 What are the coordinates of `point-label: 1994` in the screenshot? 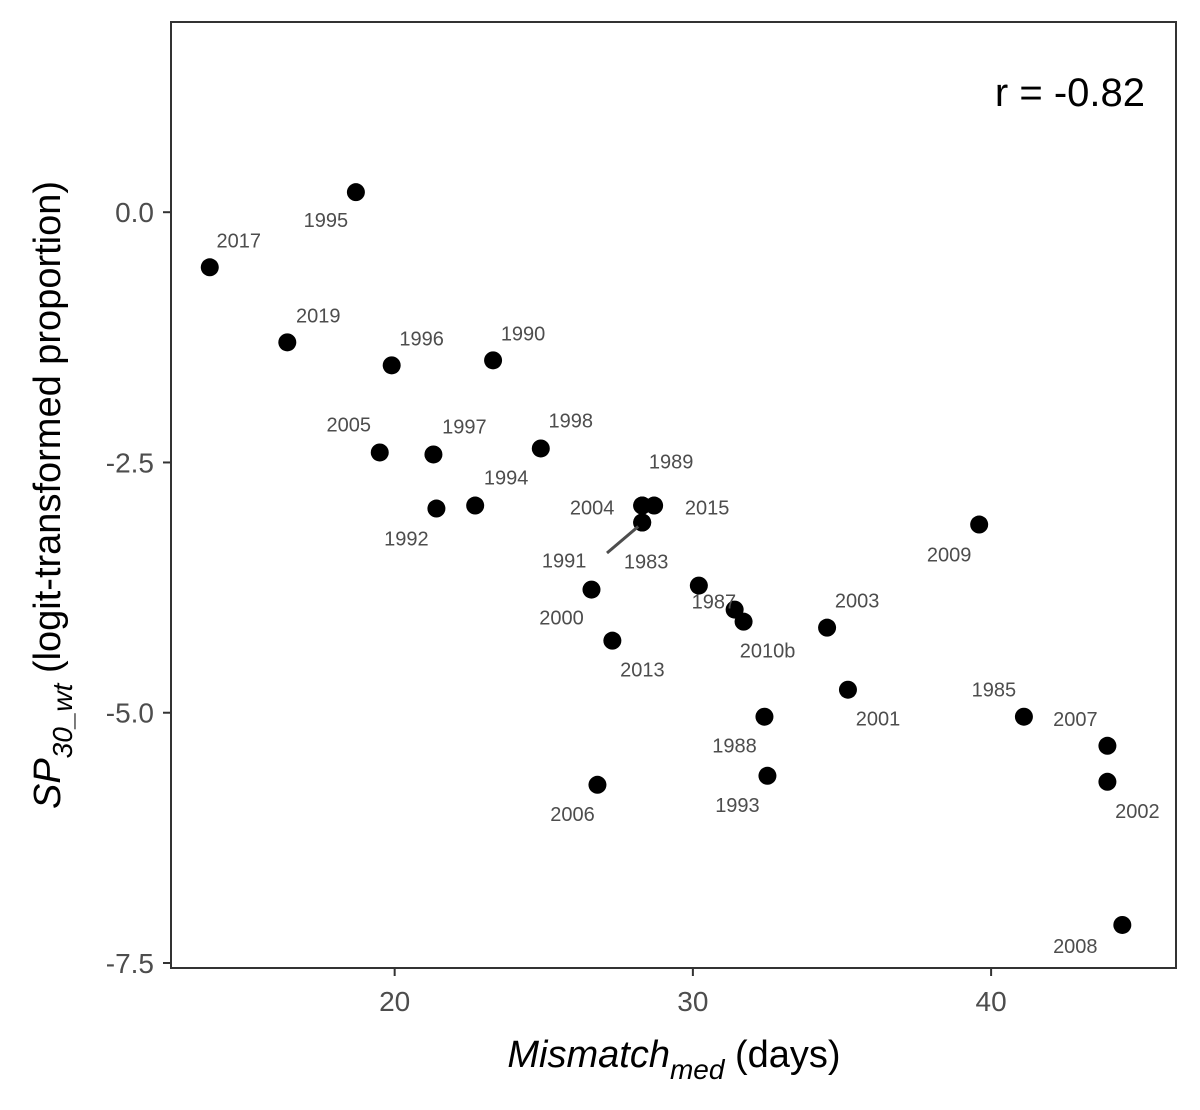 It's located at (506, 479).